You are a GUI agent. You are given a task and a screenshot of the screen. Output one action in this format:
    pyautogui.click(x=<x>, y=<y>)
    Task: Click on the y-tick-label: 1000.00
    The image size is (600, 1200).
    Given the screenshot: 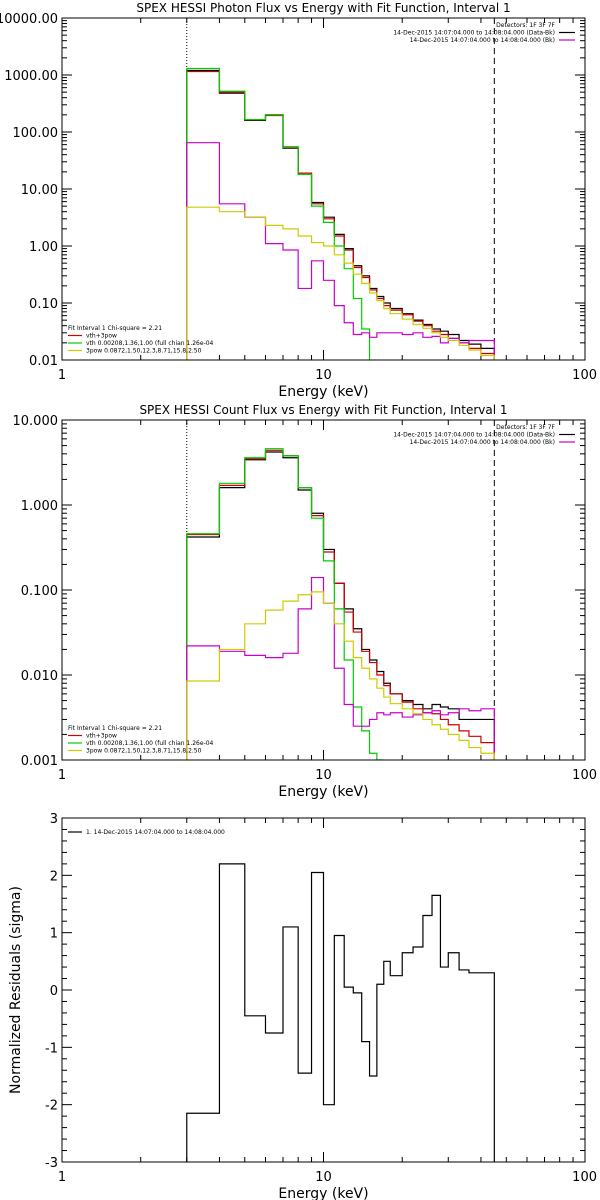 What is the action you would take?
    pyautogui.click(x=31, y=76)
    